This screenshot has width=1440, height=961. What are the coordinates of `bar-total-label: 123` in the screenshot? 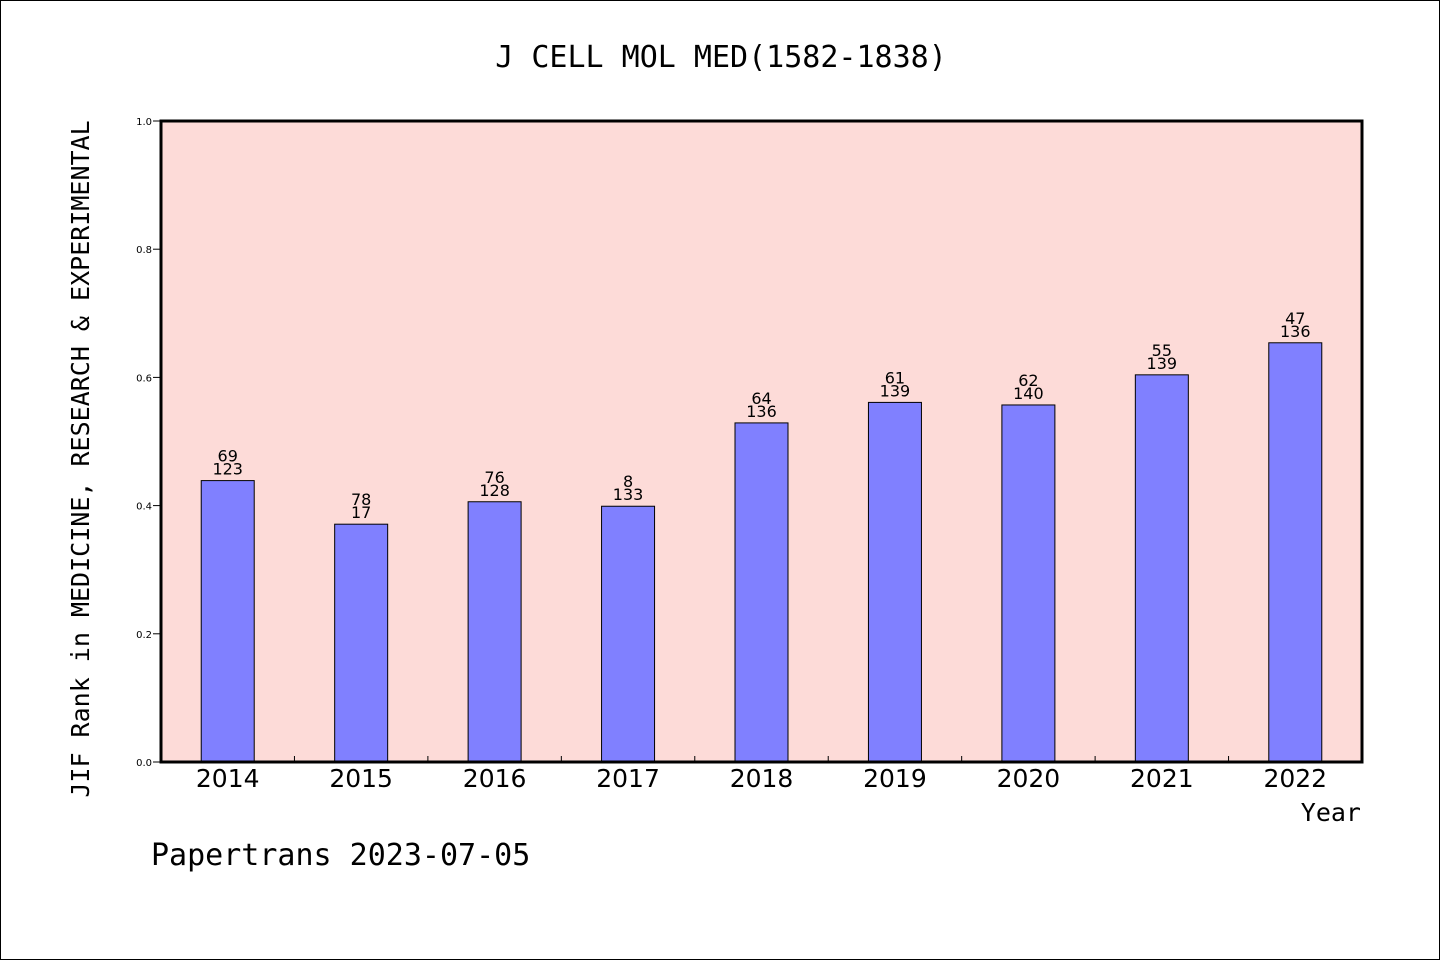 It's located at (227, 469).